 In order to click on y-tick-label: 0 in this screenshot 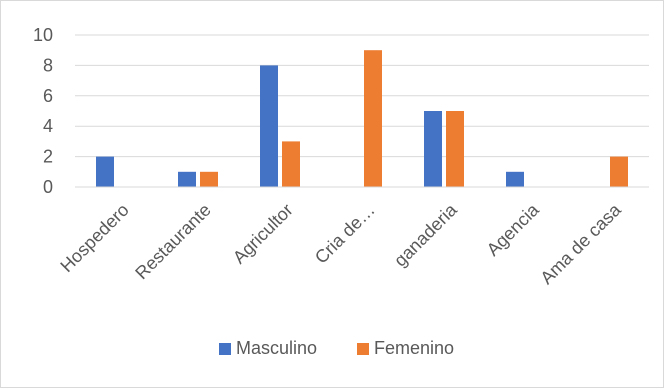, I will do `click(48, 187)`.